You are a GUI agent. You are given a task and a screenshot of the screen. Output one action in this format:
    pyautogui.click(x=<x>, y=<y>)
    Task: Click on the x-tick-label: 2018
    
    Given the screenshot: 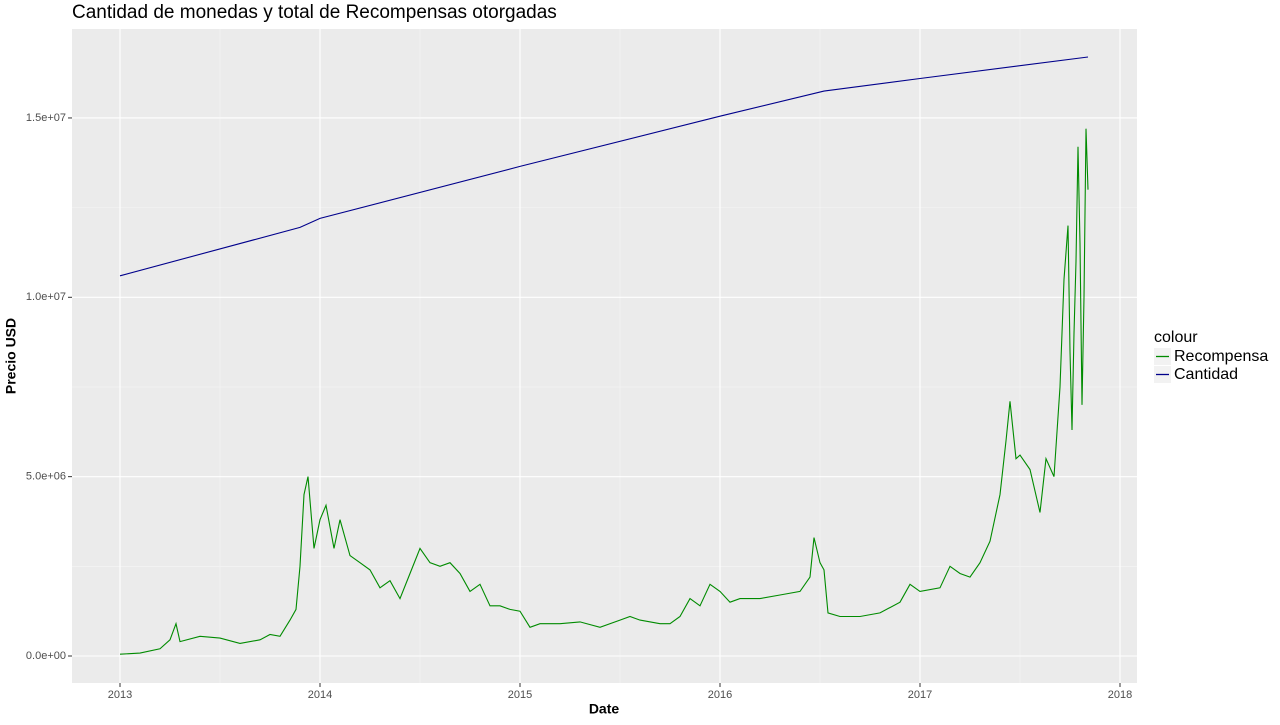 What is the action you would take?
    pyautogui.click(x=1120, y=695)
    